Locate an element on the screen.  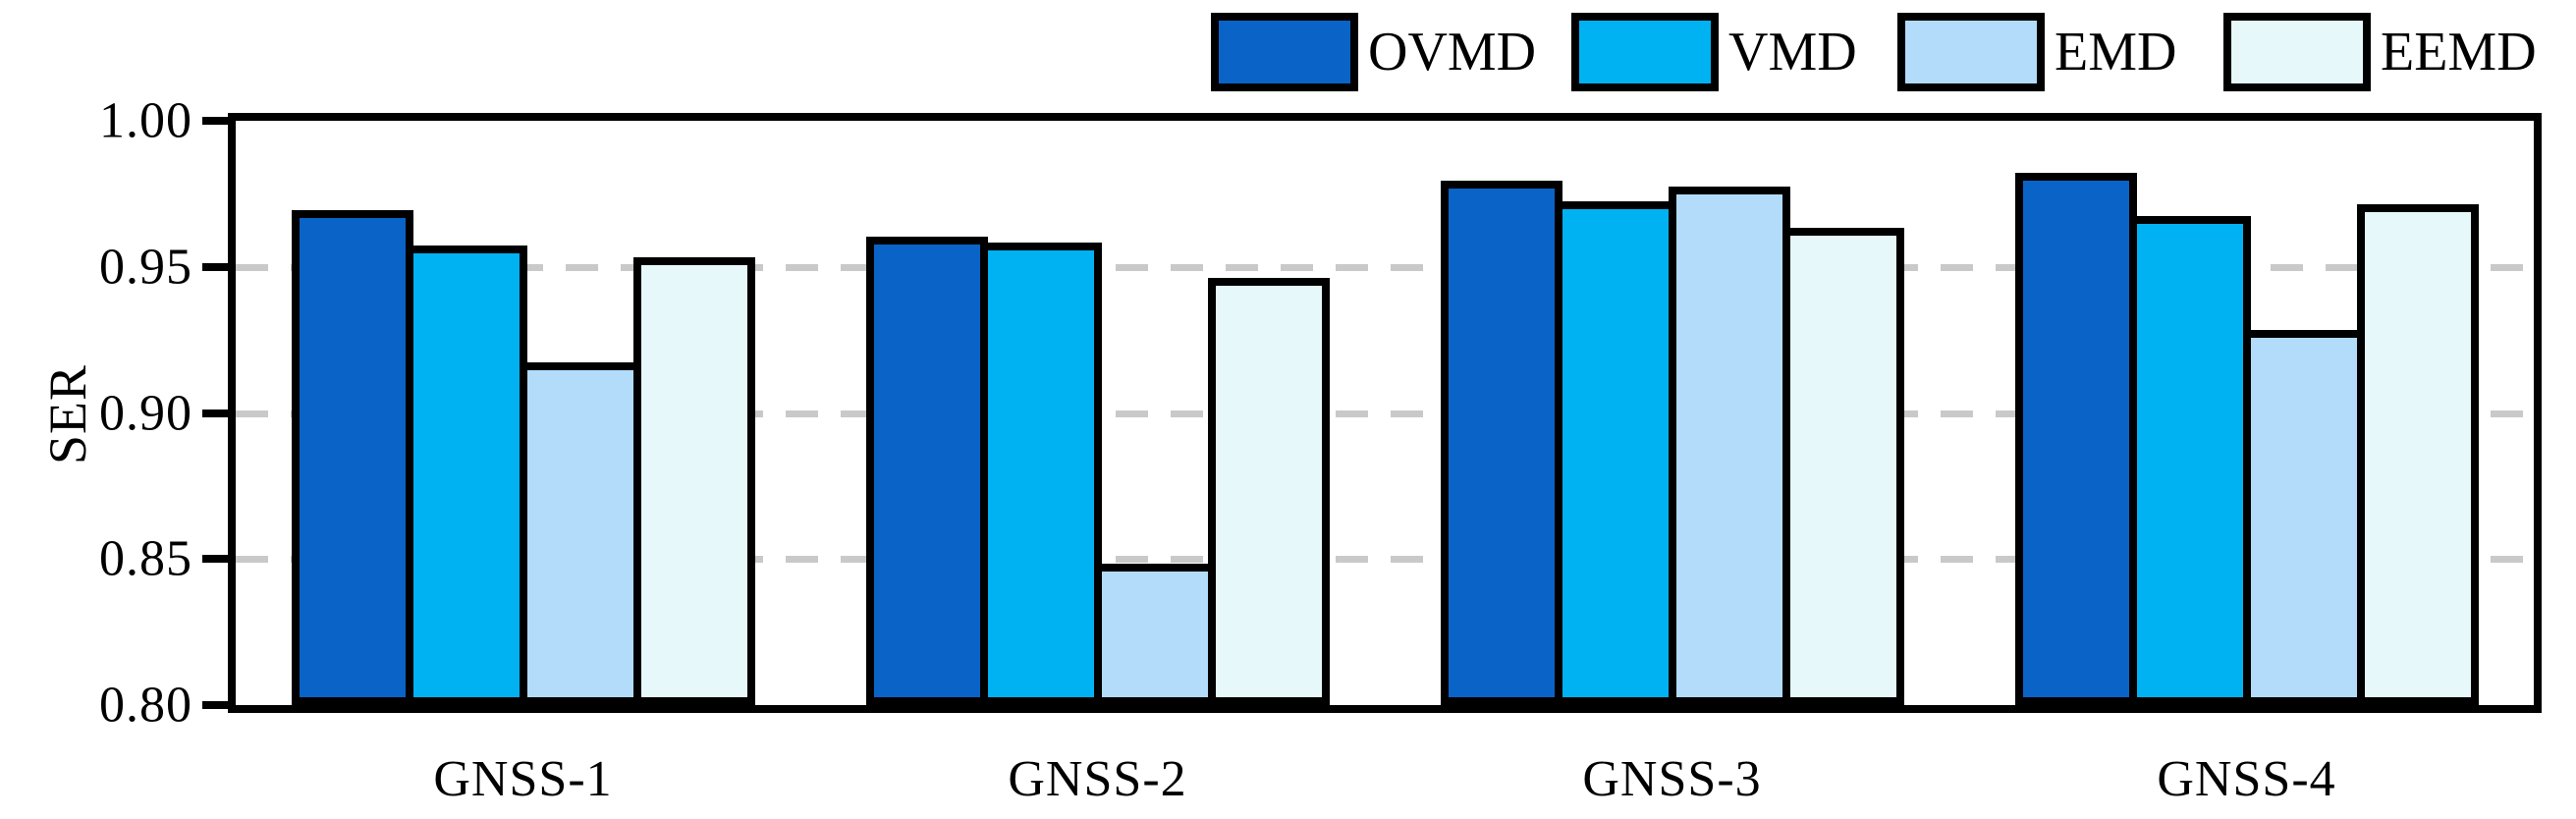
legend-label-VMD: VMD is located at coordinates (1792, 52).